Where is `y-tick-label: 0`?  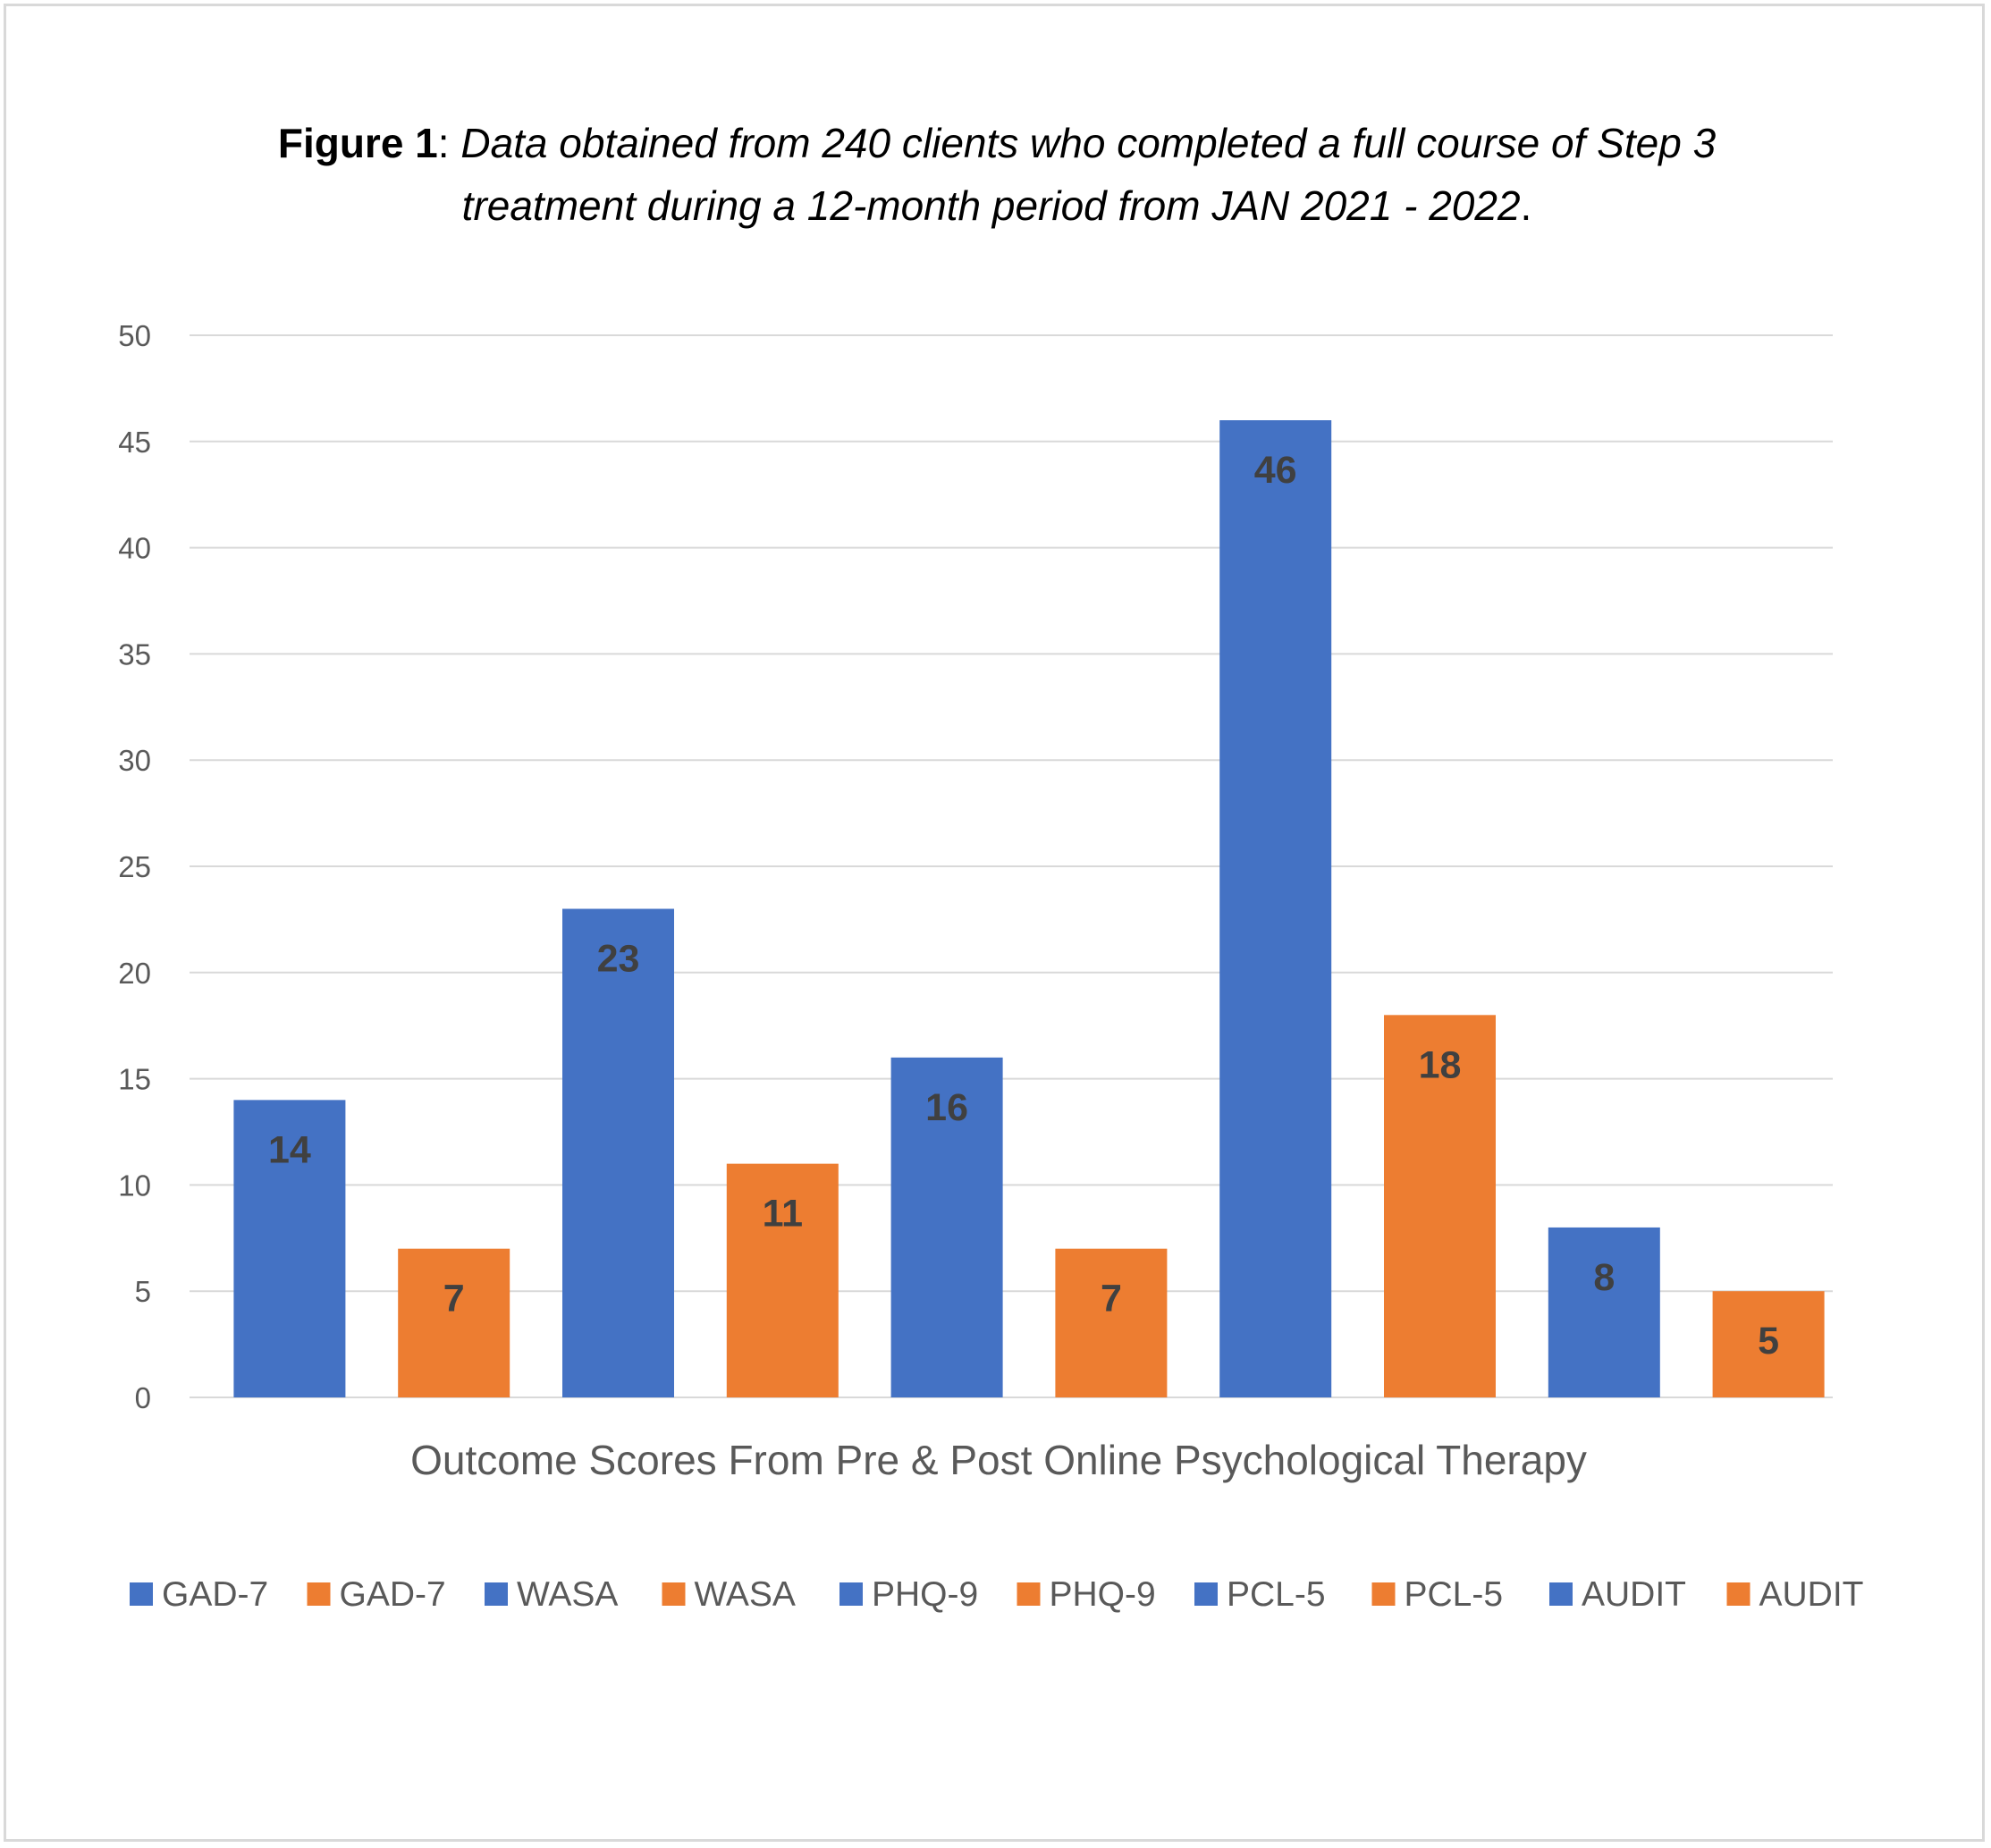
y-tick-label: 0 is located at coordinates (143, 1397).